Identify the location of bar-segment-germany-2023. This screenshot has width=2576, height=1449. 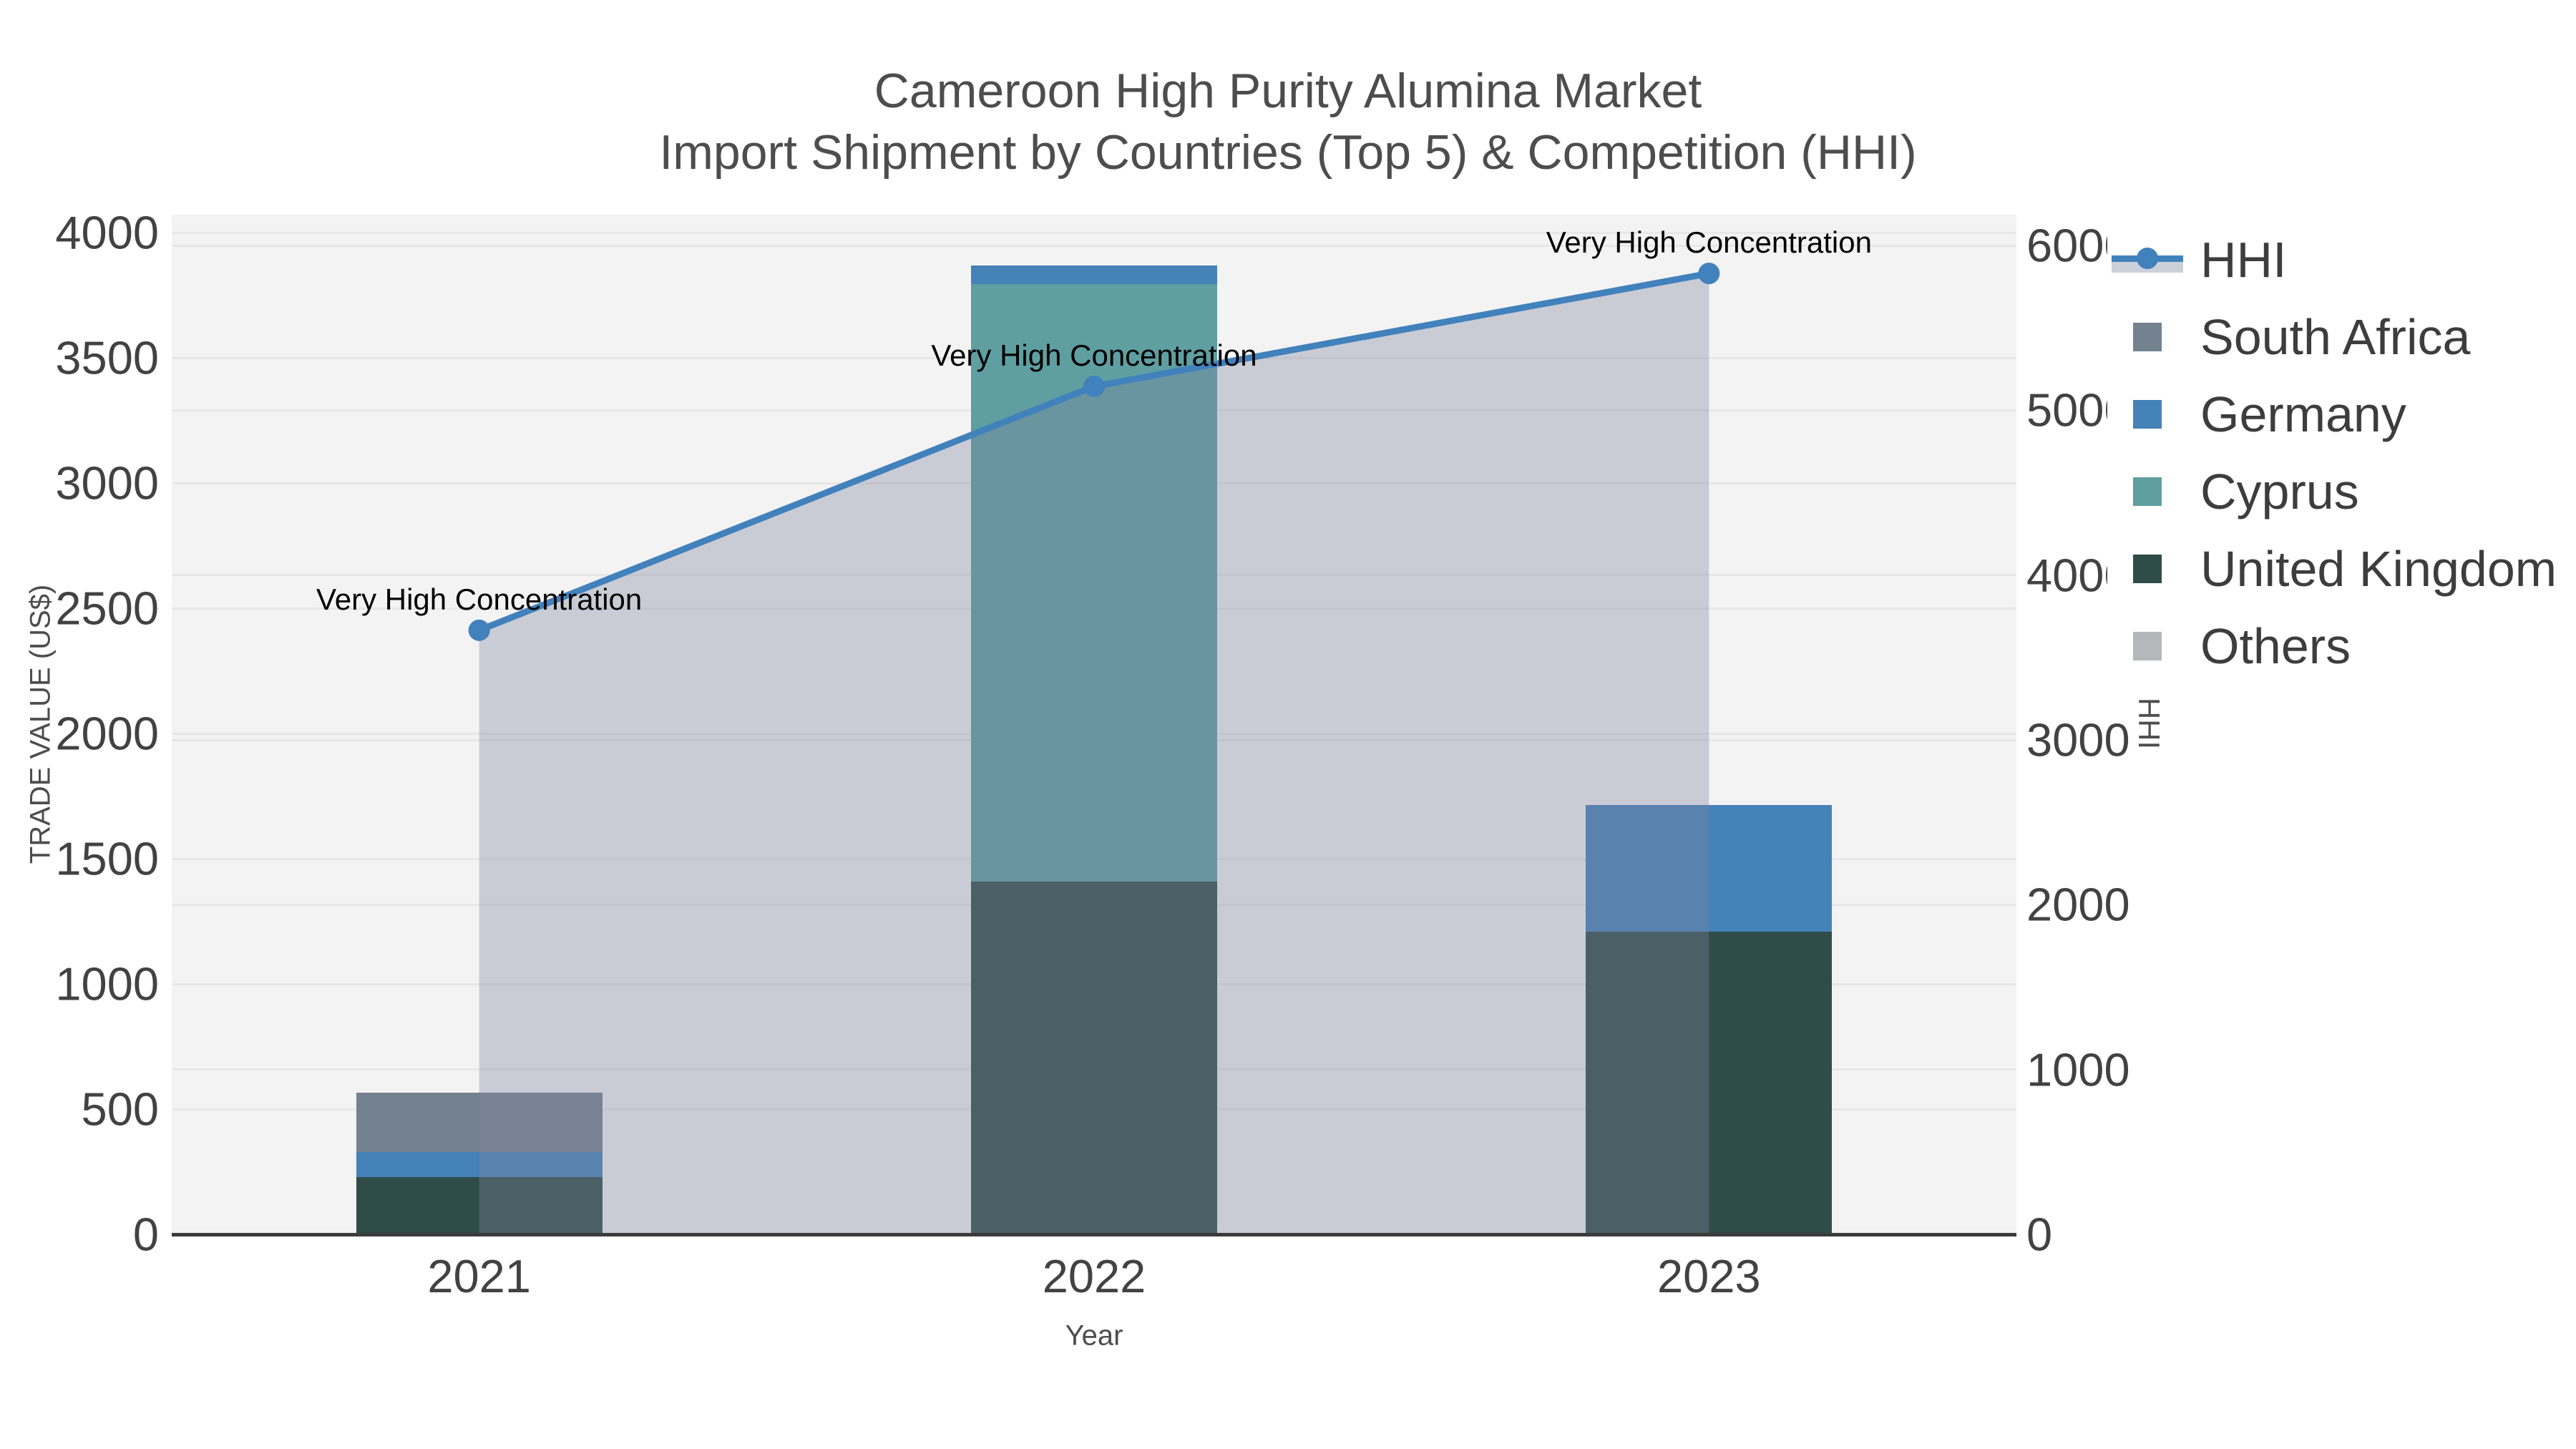
(1709, 868).